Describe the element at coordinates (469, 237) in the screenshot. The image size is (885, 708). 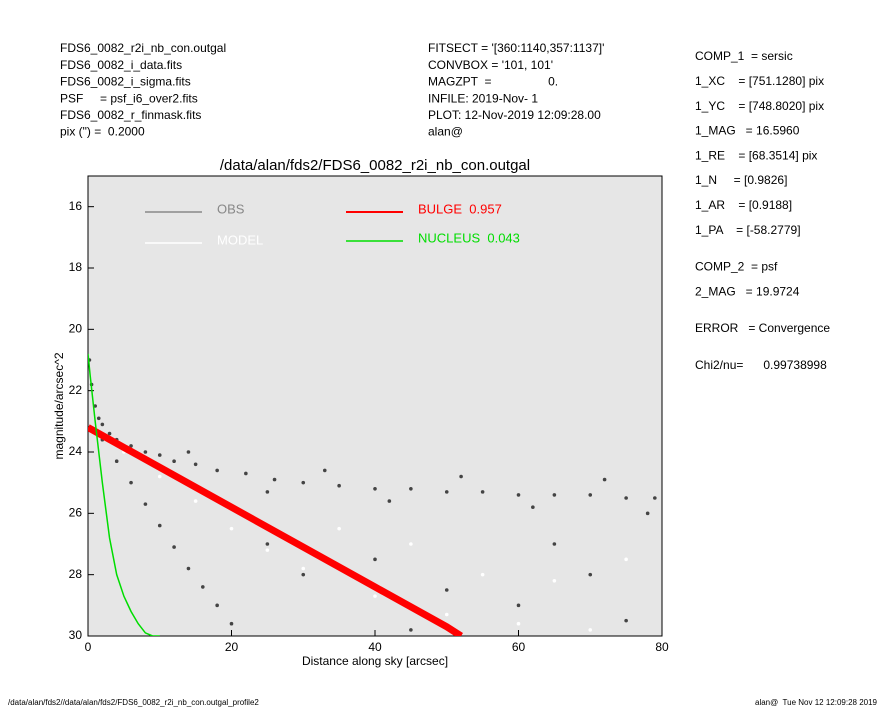
I see `legend-label: NUCLEUS 0.043` at that location.